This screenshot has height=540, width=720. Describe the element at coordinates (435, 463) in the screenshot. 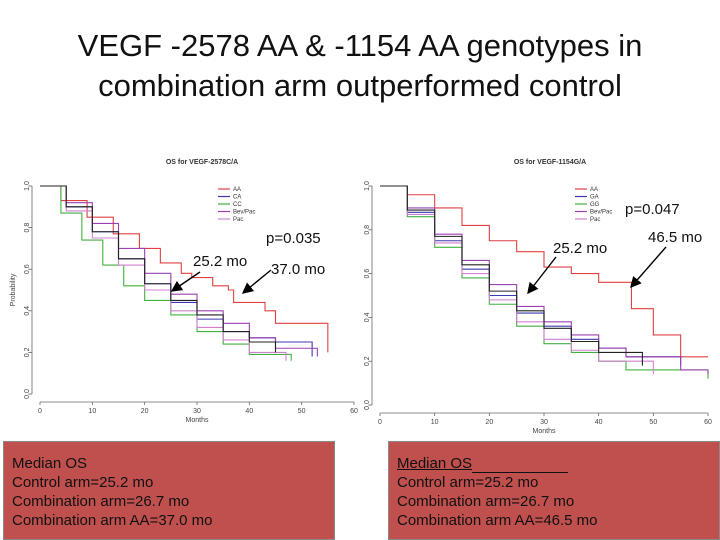

I see `box-right-heading-text: Median OS` at that location.